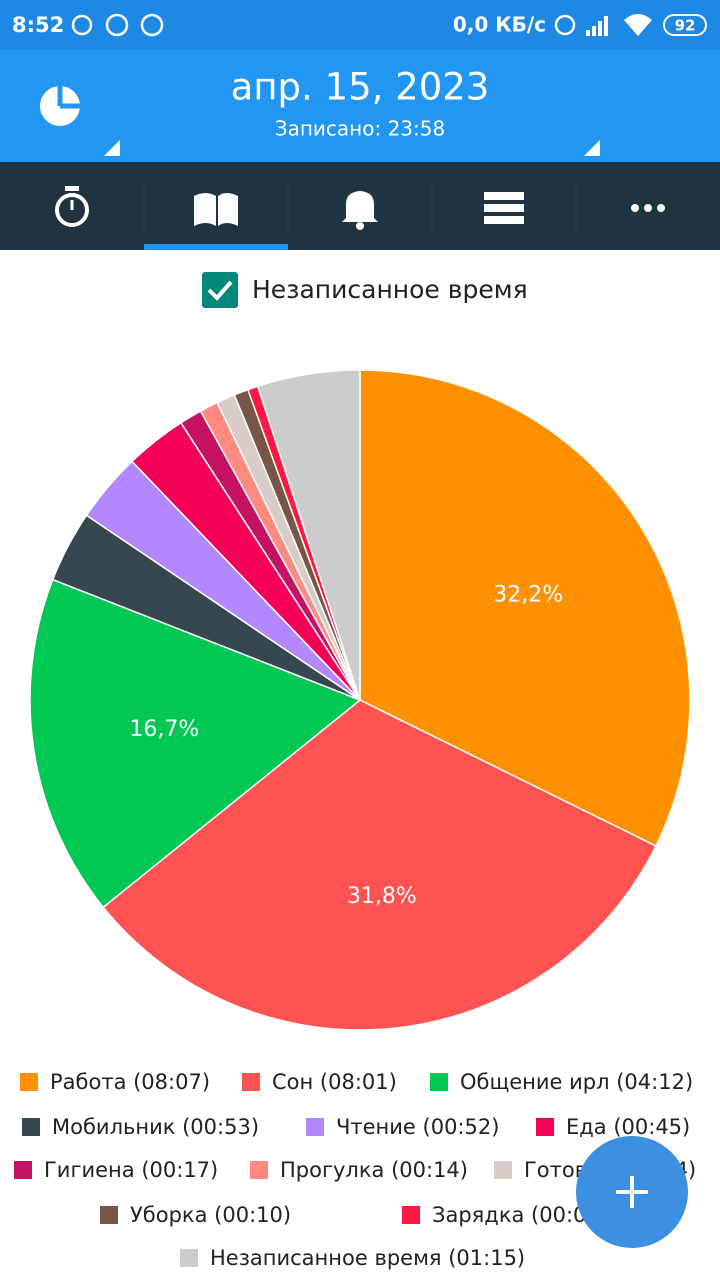  Describe the element at coordinates (576, 1082) in the screenshot. I see `legend-label: Общение ирл (04:12)` at that location.